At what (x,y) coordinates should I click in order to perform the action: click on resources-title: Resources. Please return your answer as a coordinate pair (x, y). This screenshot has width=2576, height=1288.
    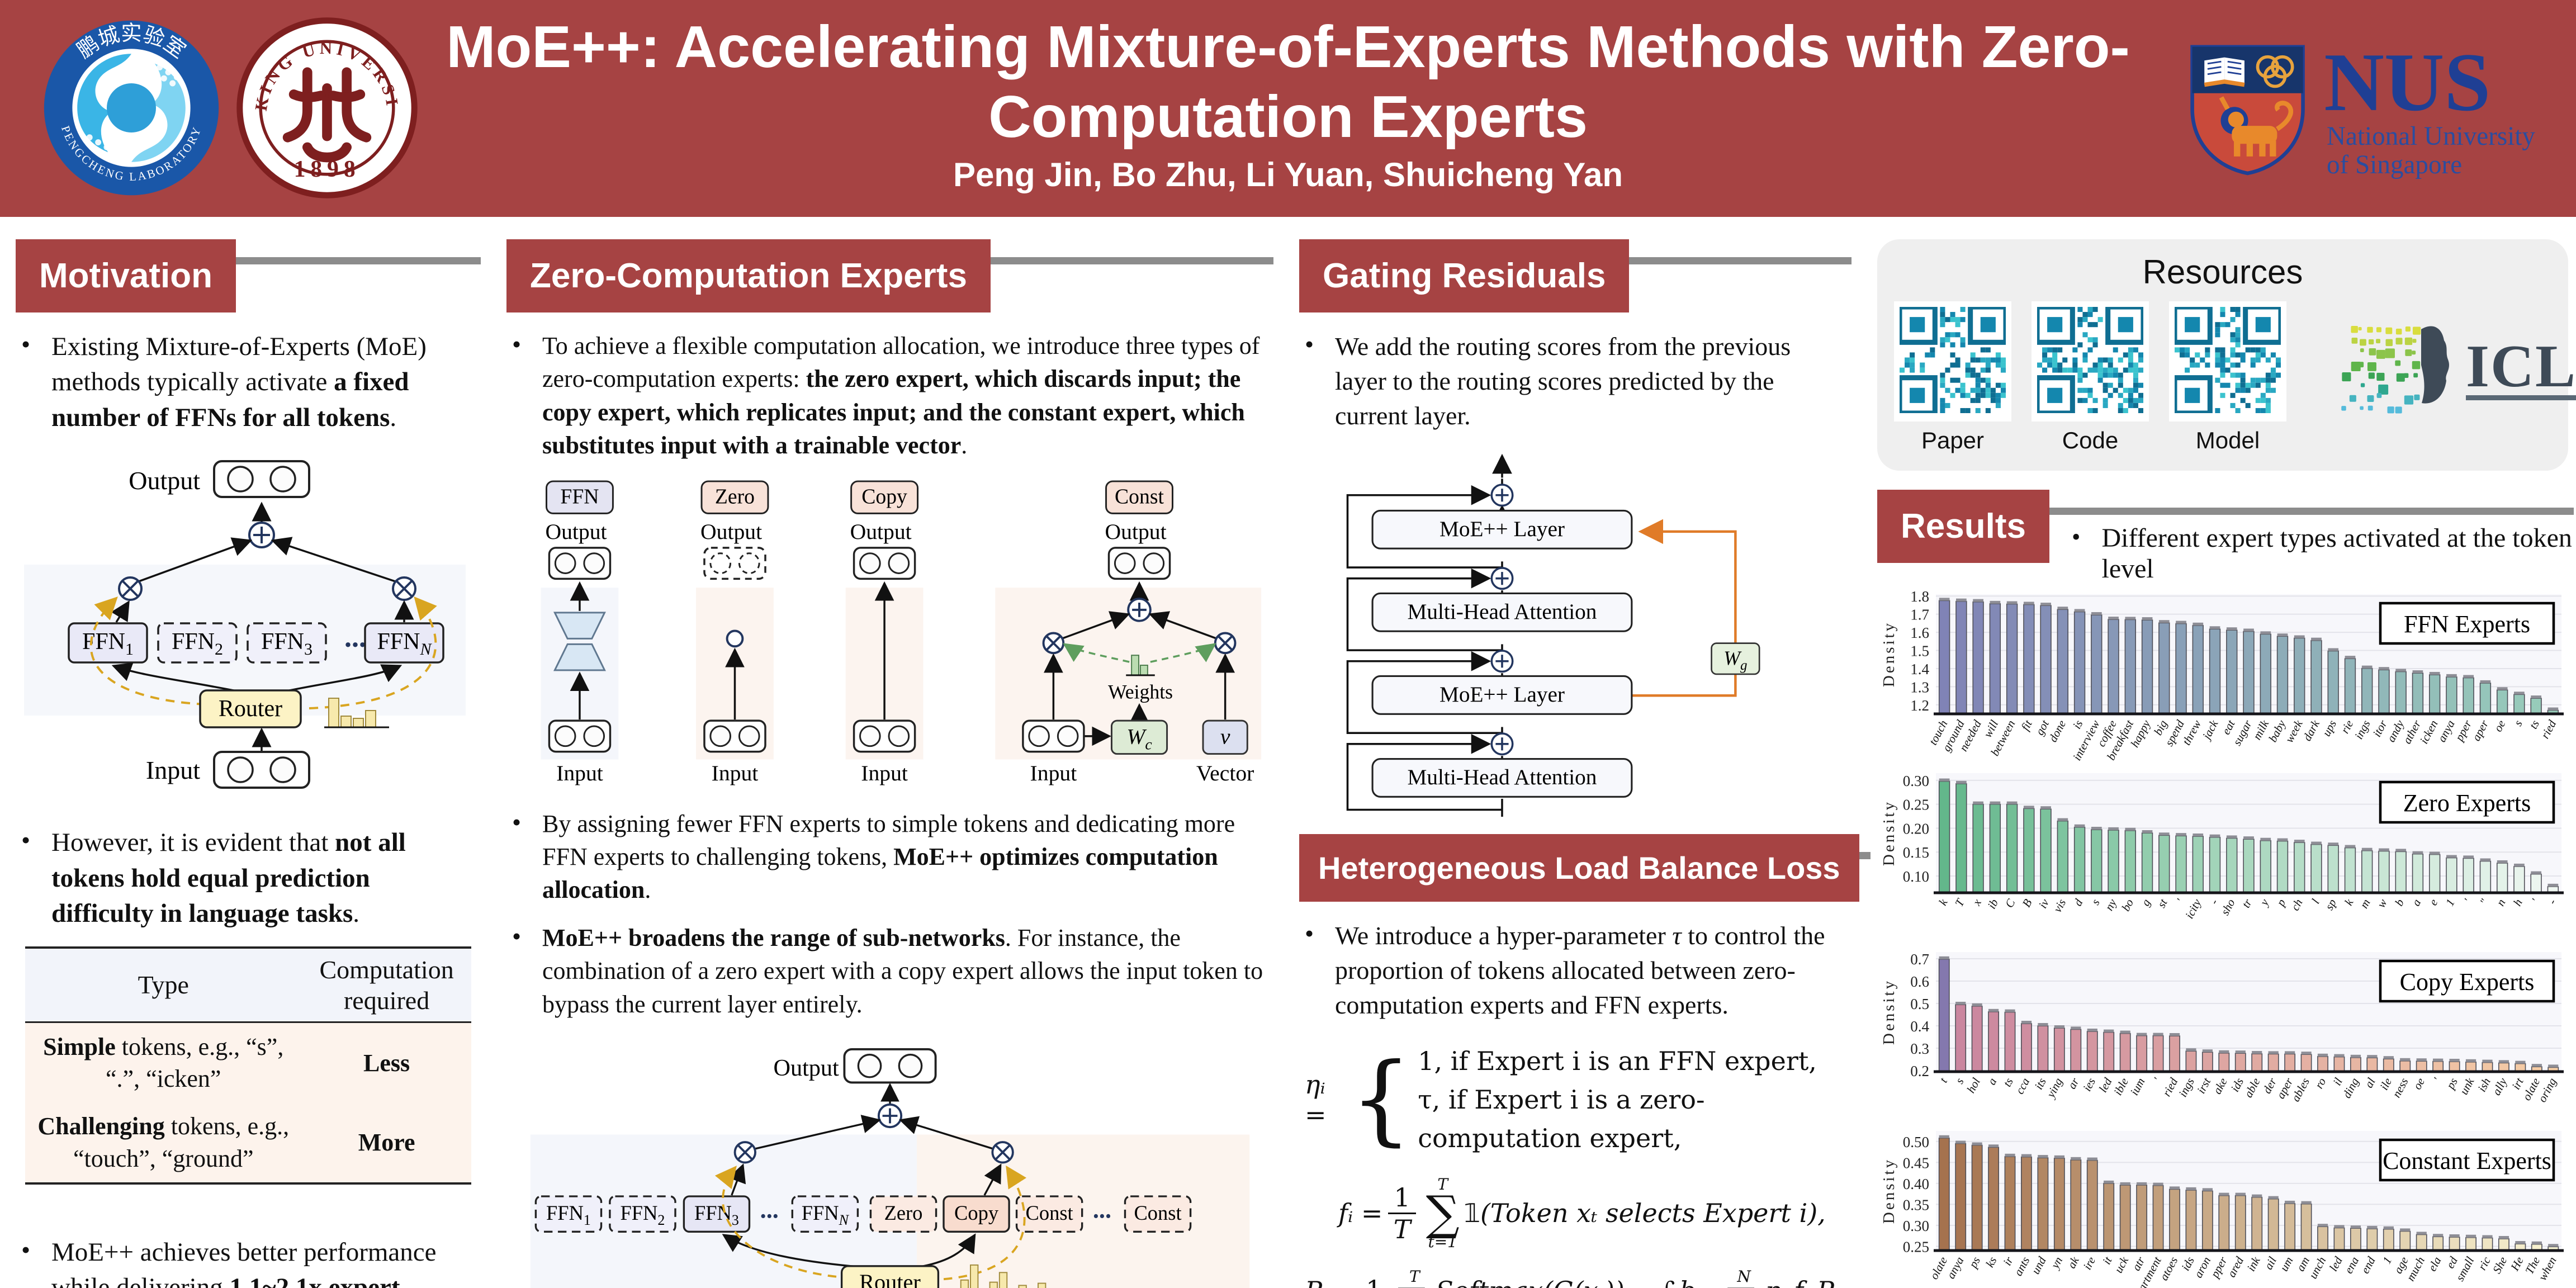
    Looking at the image, I should click on (2222, 272).